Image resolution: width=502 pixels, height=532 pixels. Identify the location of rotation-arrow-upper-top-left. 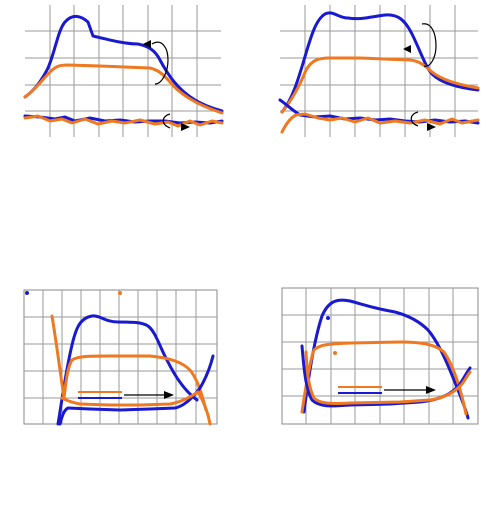
(160, 63).